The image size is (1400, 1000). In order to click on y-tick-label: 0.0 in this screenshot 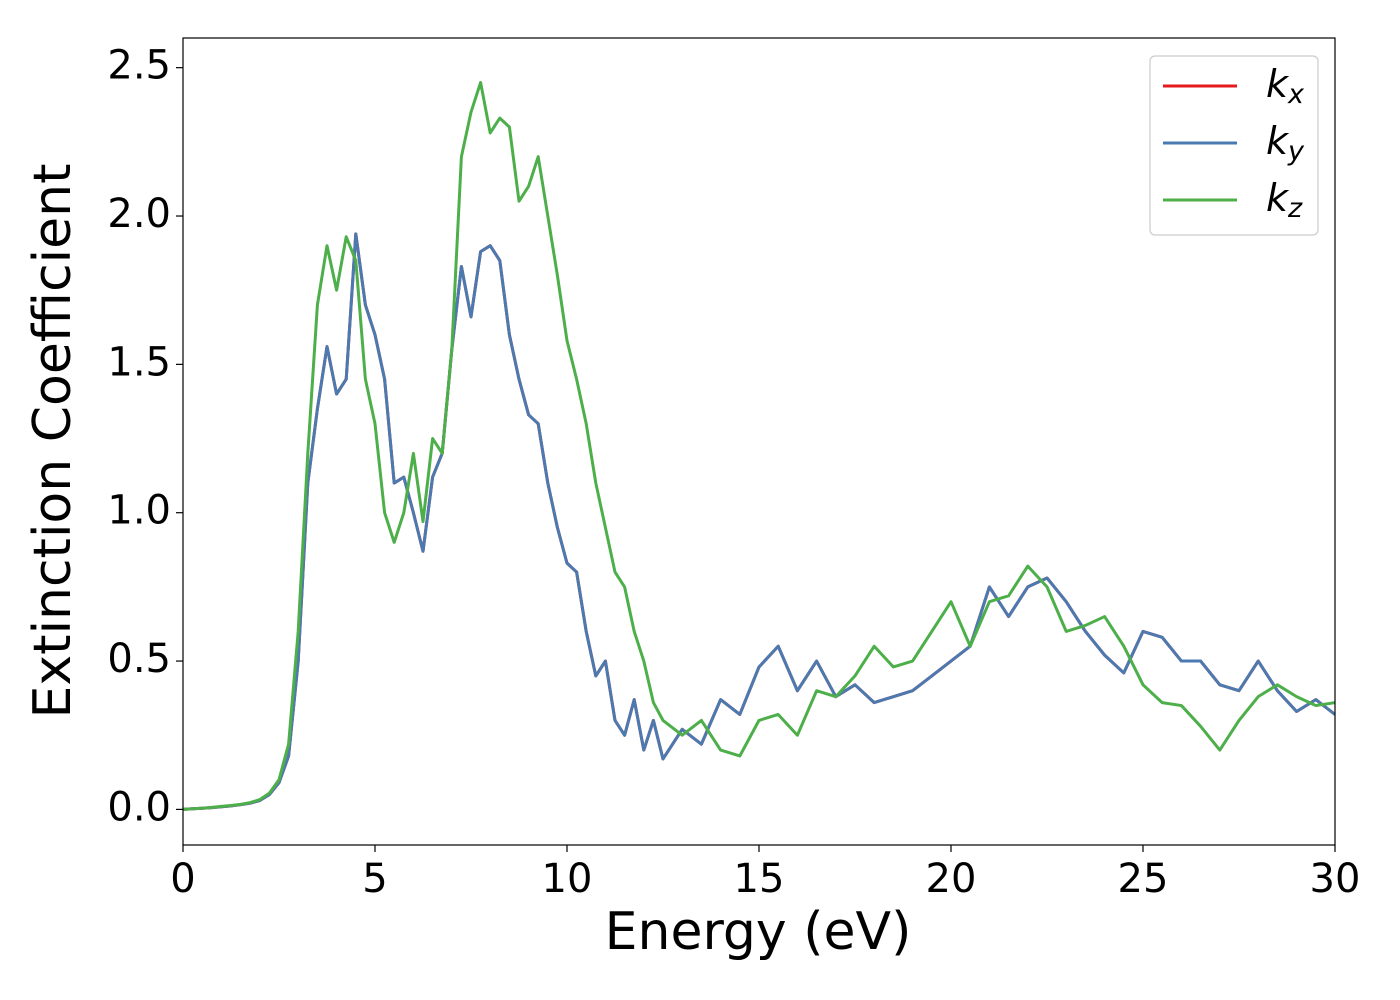, I will do `click(139, 807)`.